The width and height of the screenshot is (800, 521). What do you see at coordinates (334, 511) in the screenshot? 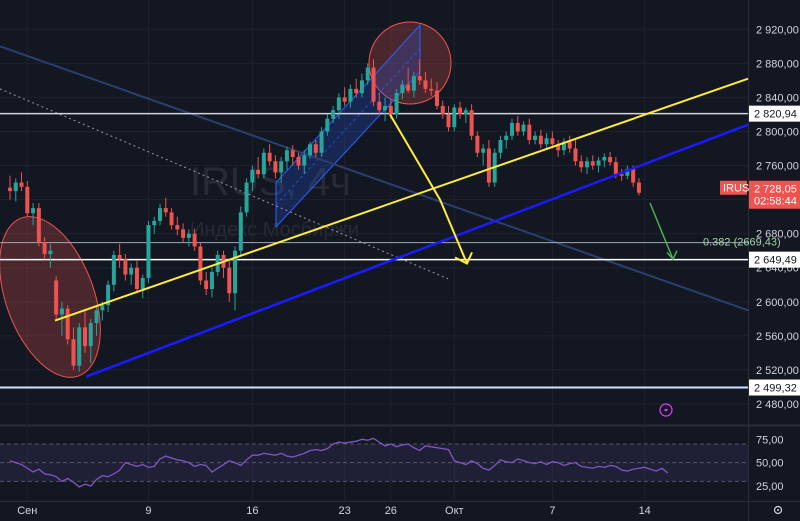
I see `time-axis: Сен 9 16 23 26 Окт 7 14` at bounding box center [334, 511].